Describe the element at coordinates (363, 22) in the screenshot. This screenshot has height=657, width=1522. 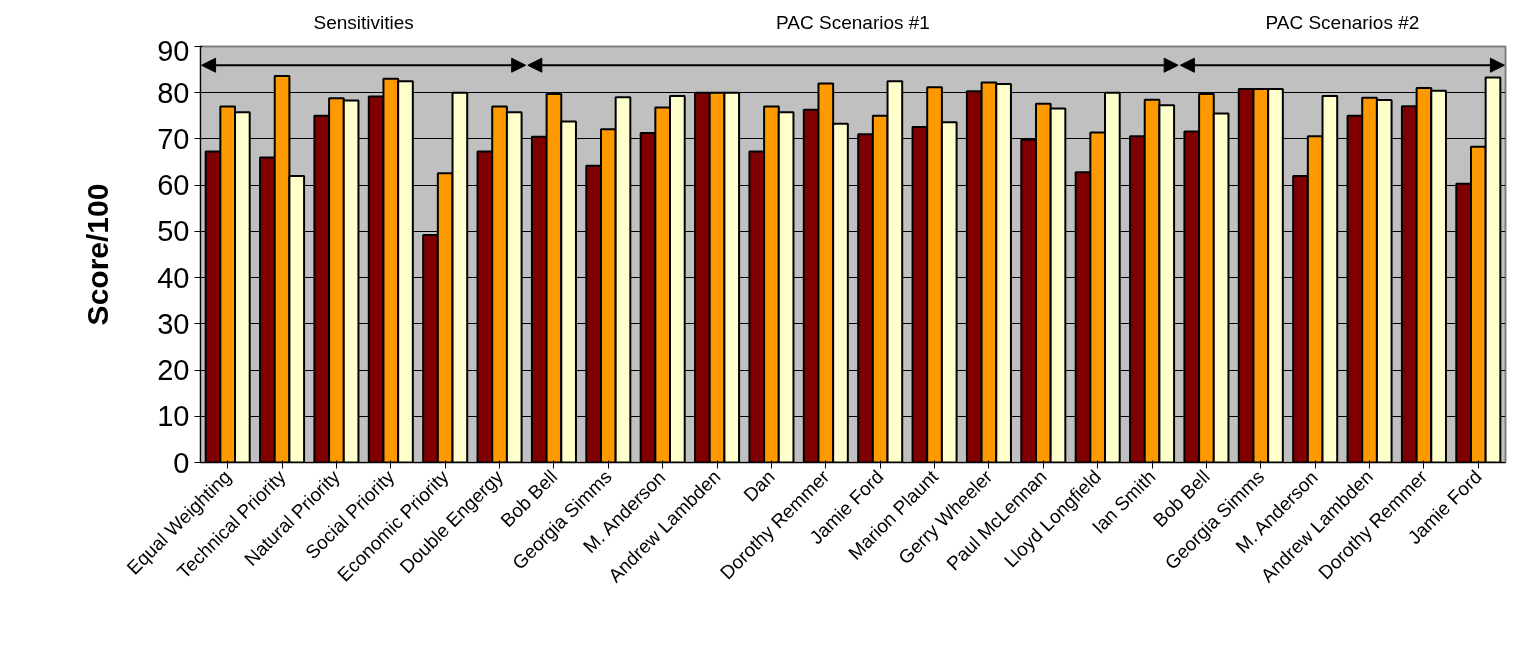
I see `text: Sensitivities` at that location.